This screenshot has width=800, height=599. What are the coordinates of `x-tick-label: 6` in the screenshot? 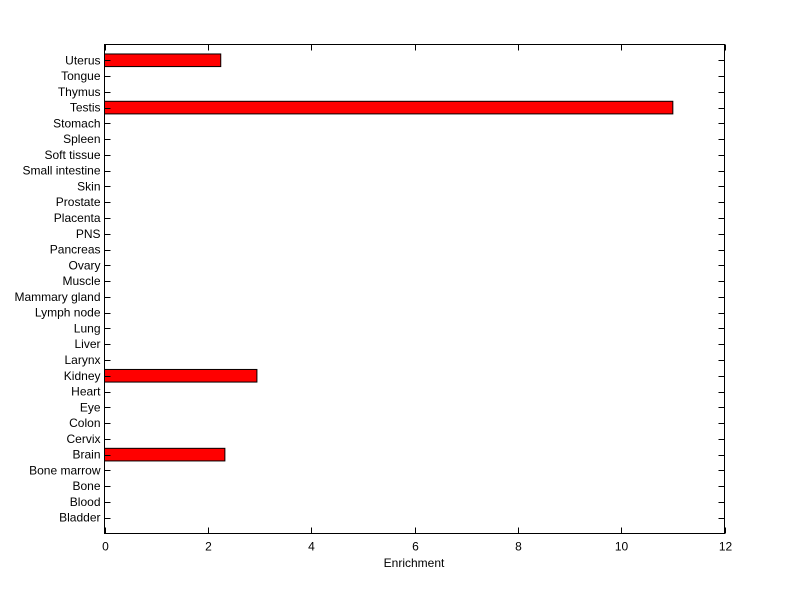 It's located at (415, 547).